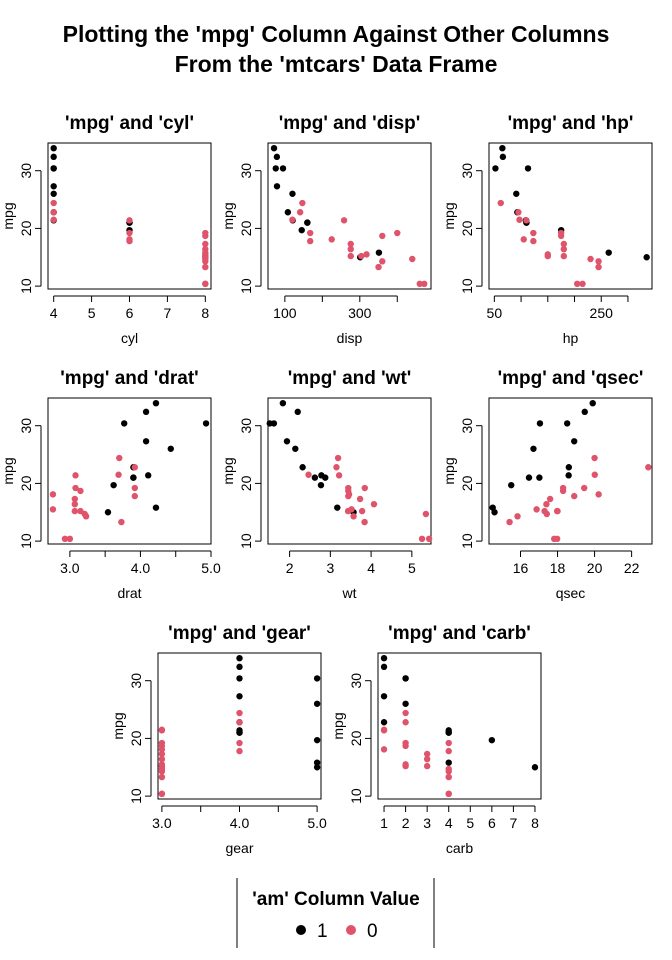 This screenshot has width=672, height=960. Describe the element at coordinates (218, 739) in the screenshot. I see `panel-gear: 'mpg' and 'gear' 3.0 4.0 5.0 gear 10 20 30 mpg` at that location.